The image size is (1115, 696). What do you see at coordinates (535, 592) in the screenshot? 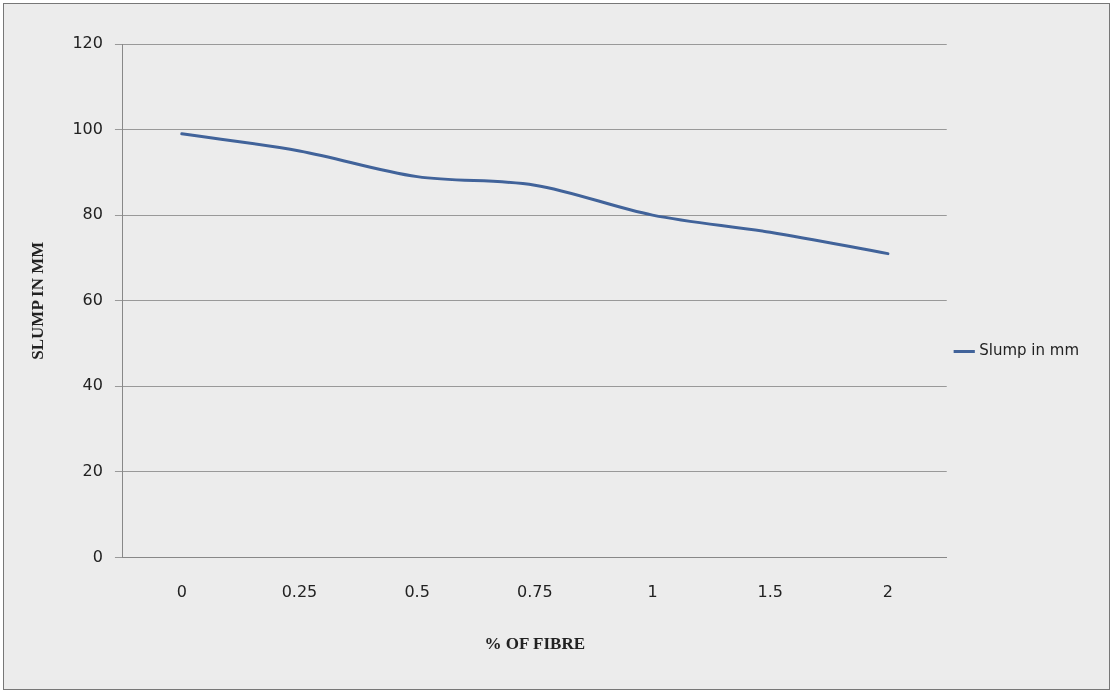
I see `x-tick-label: 0.75` at bounding box center [535, 592].